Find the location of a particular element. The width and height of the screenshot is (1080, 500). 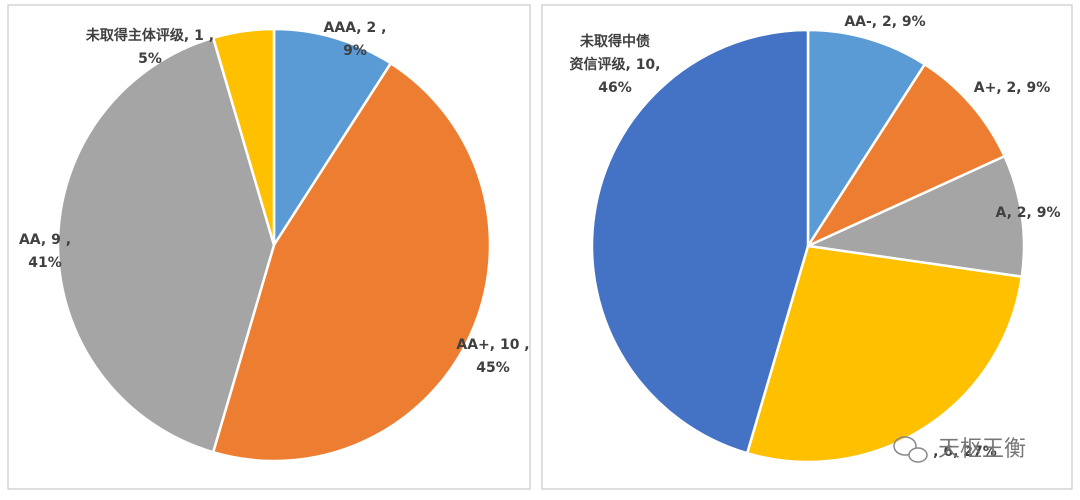

data-label: 未取得中债 is located at coordinates (615, 41).